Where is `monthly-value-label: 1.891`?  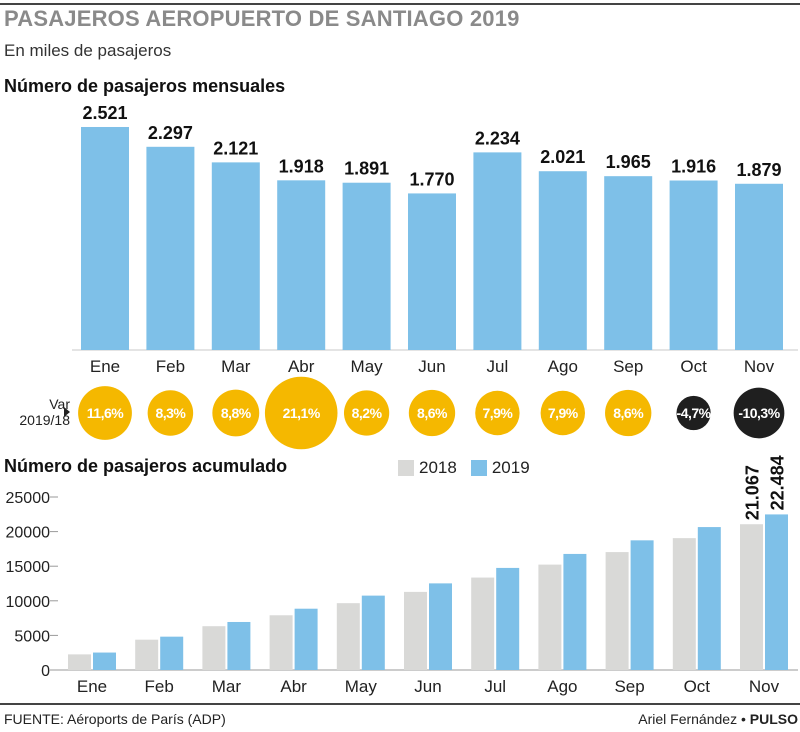 monthly-value-label: 1.891 is located at coordinates (366, 169).